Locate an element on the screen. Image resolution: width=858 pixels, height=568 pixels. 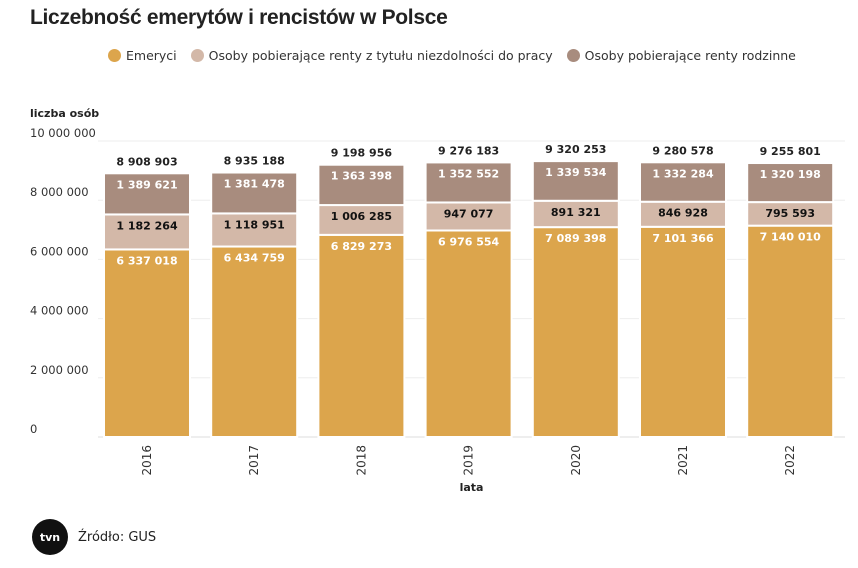
data-label: 7 140 010 is located at coordinates (791, 237).